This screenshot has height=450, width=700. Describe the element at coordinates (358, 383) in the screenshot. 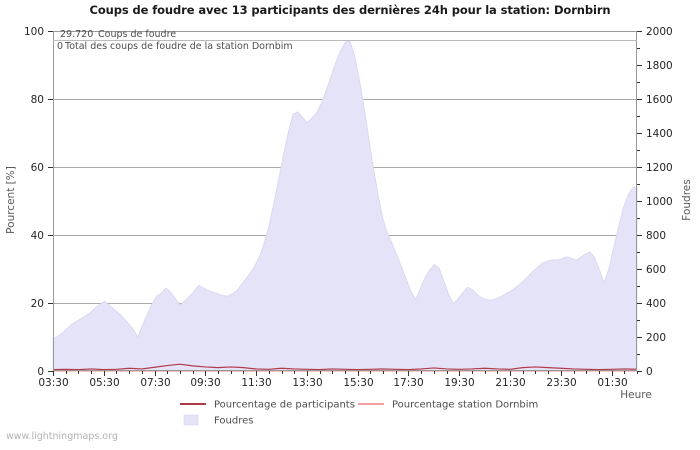

I see `x-tick-label: 15:30` at that location.